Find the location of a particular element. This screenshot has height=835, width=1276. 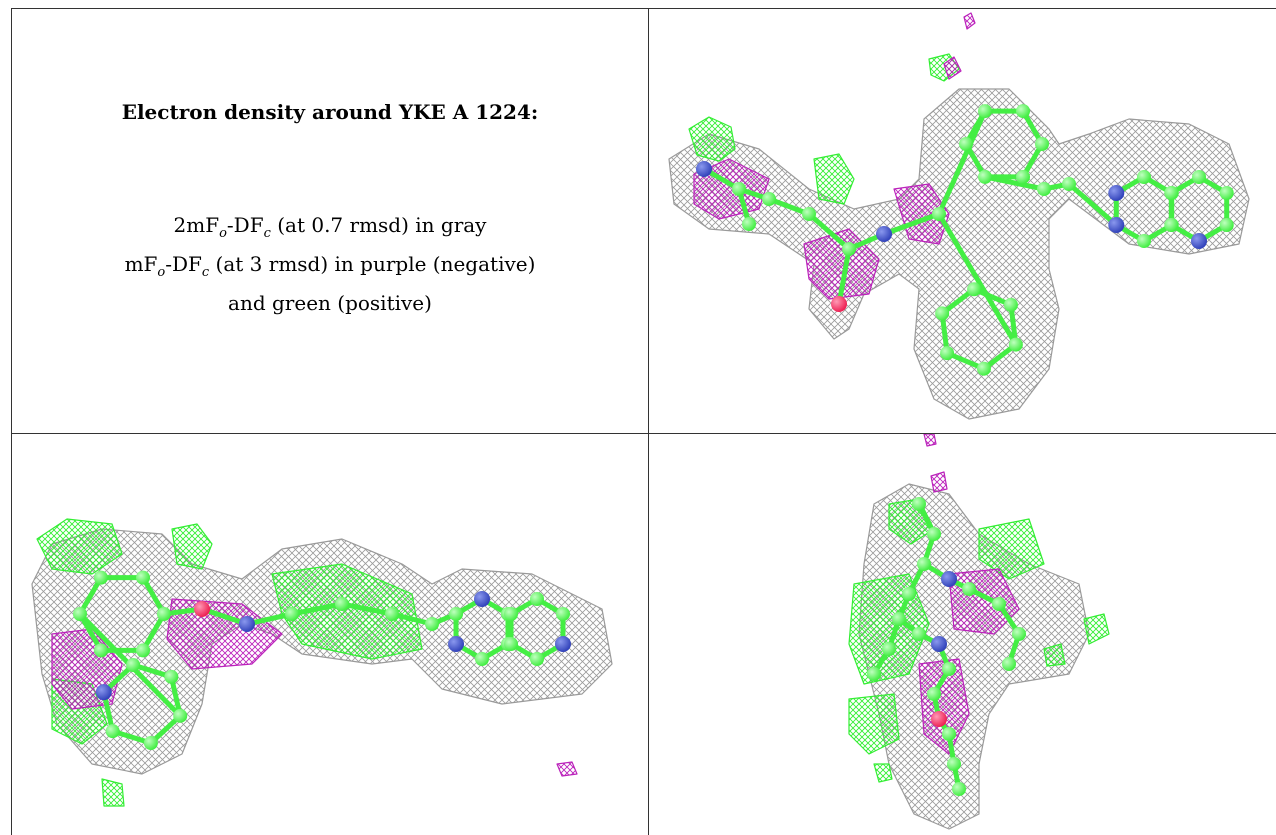

molecule-render-bottom-right is located at coordinates (979, 632).